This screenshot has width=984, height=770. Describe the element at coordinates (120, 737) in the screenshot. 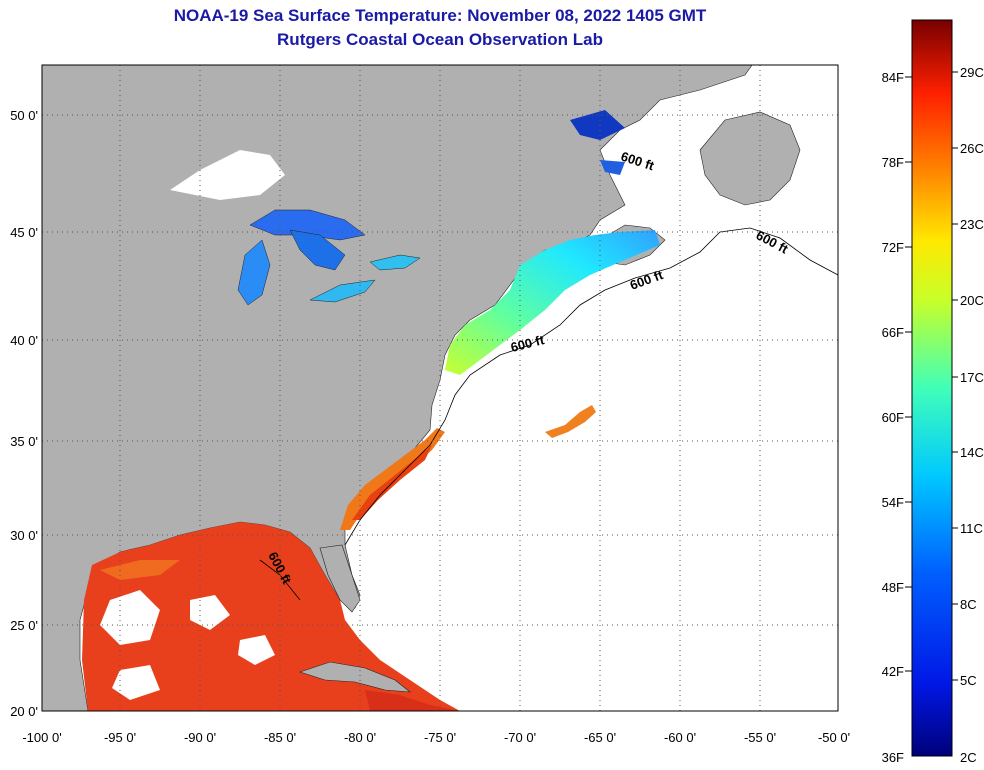

I see `lon-tick: -95 0'` at that location.